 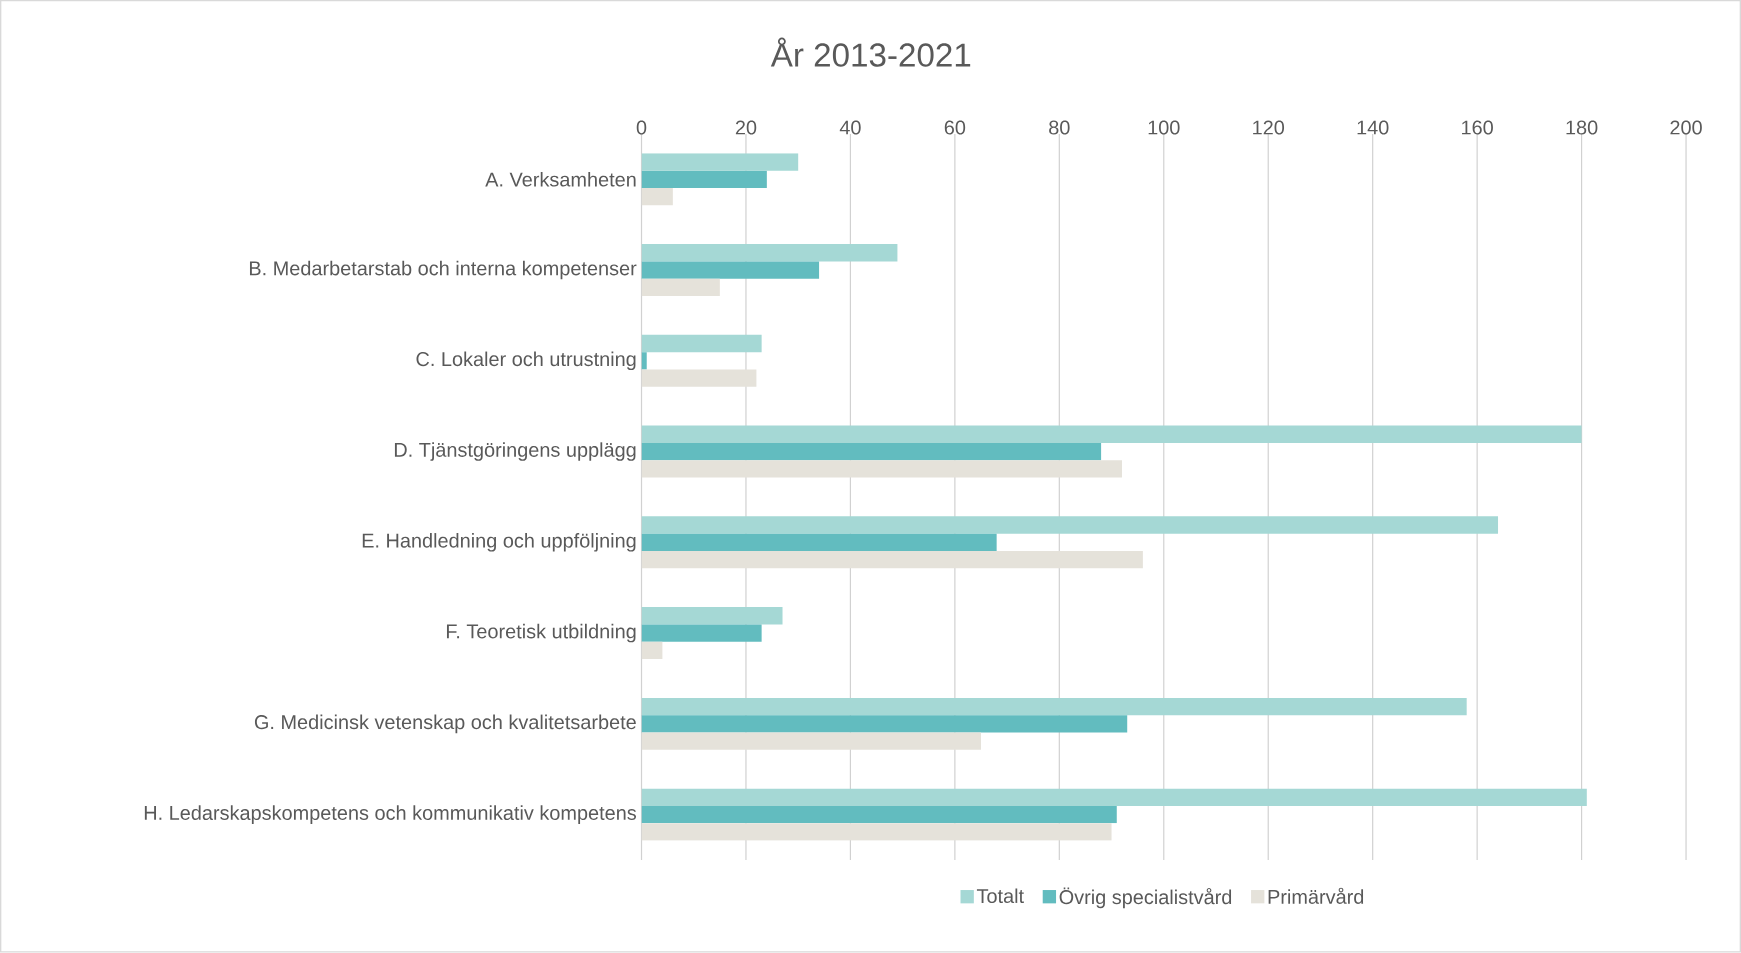 What do you see at coordinates (955, 127) in the screenshot?
I see `x-tick-label: 60` at bounding box center [955, 127].